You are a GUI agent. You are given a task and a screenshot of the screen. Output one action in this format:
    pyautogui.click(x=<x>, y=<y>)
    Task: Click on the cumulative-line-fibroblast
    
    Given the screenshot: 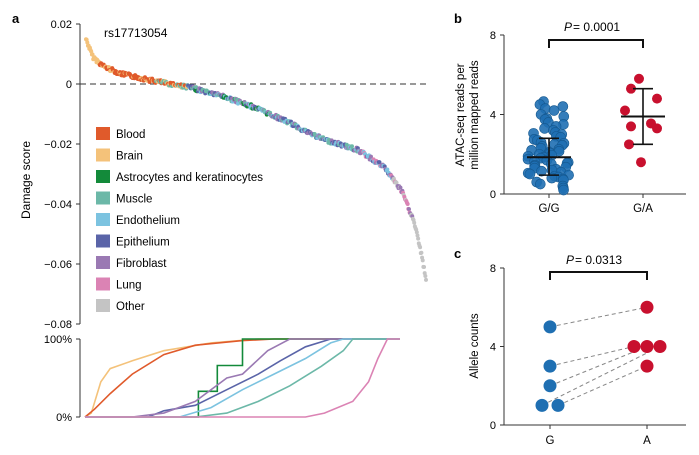 What is the action you would take?
    pyautogui.click(x=242, y=378)
    